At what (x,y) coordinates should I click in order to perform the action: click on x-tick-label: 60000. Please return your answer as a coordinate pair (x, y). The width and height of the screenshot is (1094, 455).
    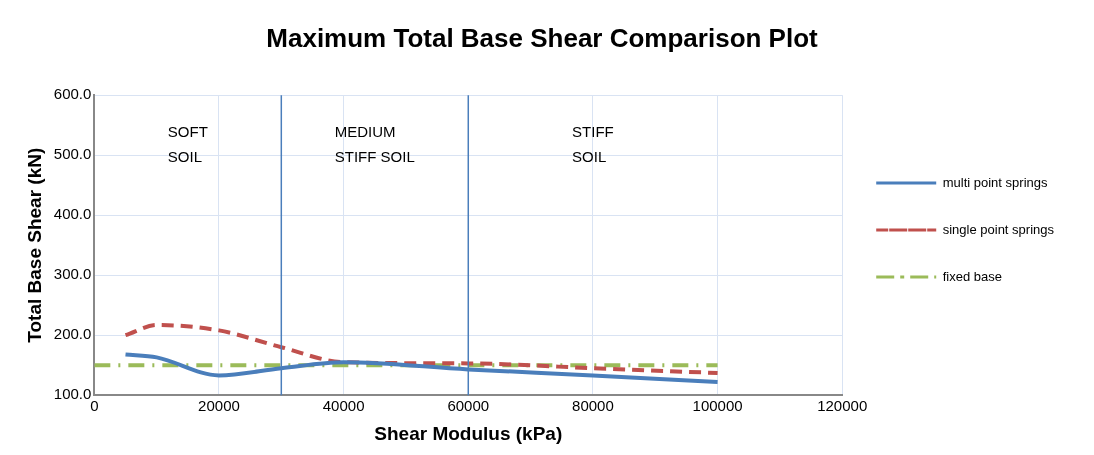
    Looking at the image, I should click on (468, 406).